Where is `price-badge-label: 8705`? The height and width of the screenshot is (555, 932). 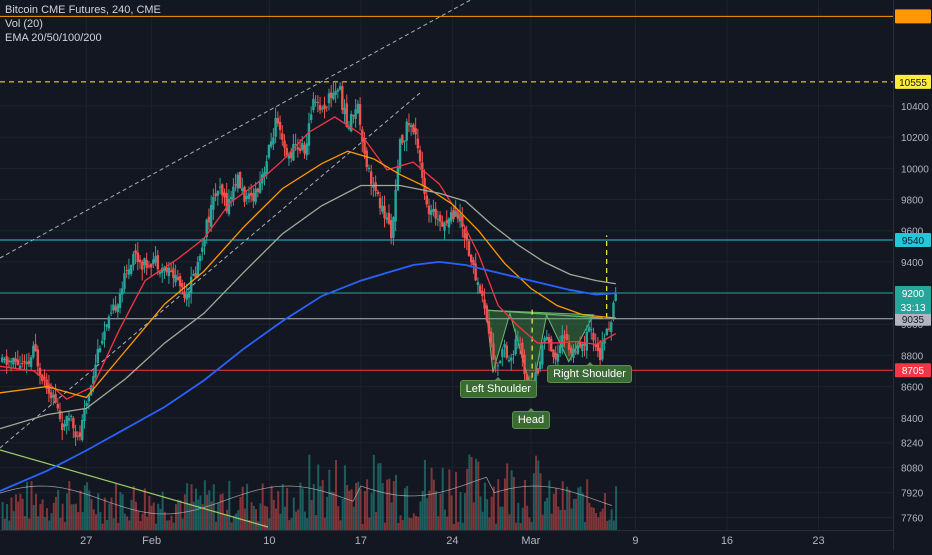
price-badge-label: 8705 is located at coordinates (913, 371).